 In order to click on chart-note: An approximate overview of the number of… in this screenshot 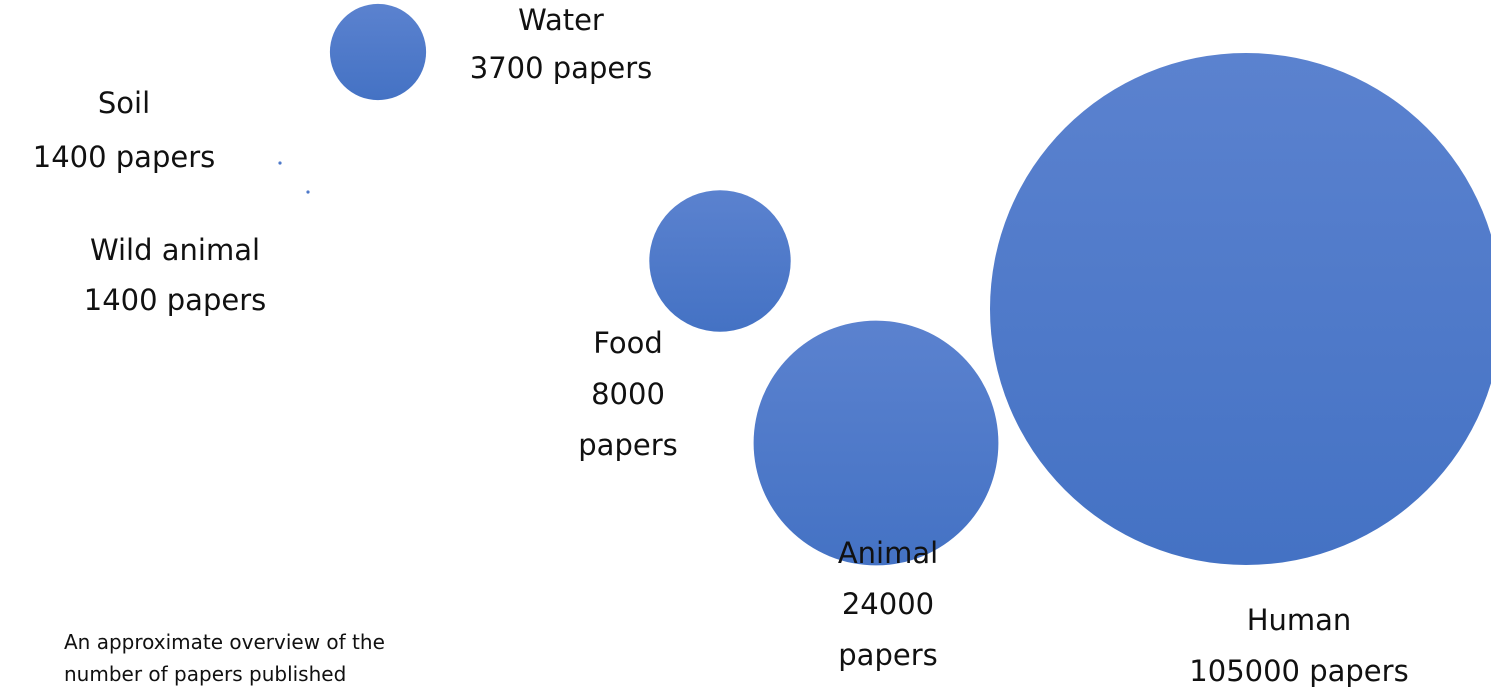, I will do `click(324, 658)`.